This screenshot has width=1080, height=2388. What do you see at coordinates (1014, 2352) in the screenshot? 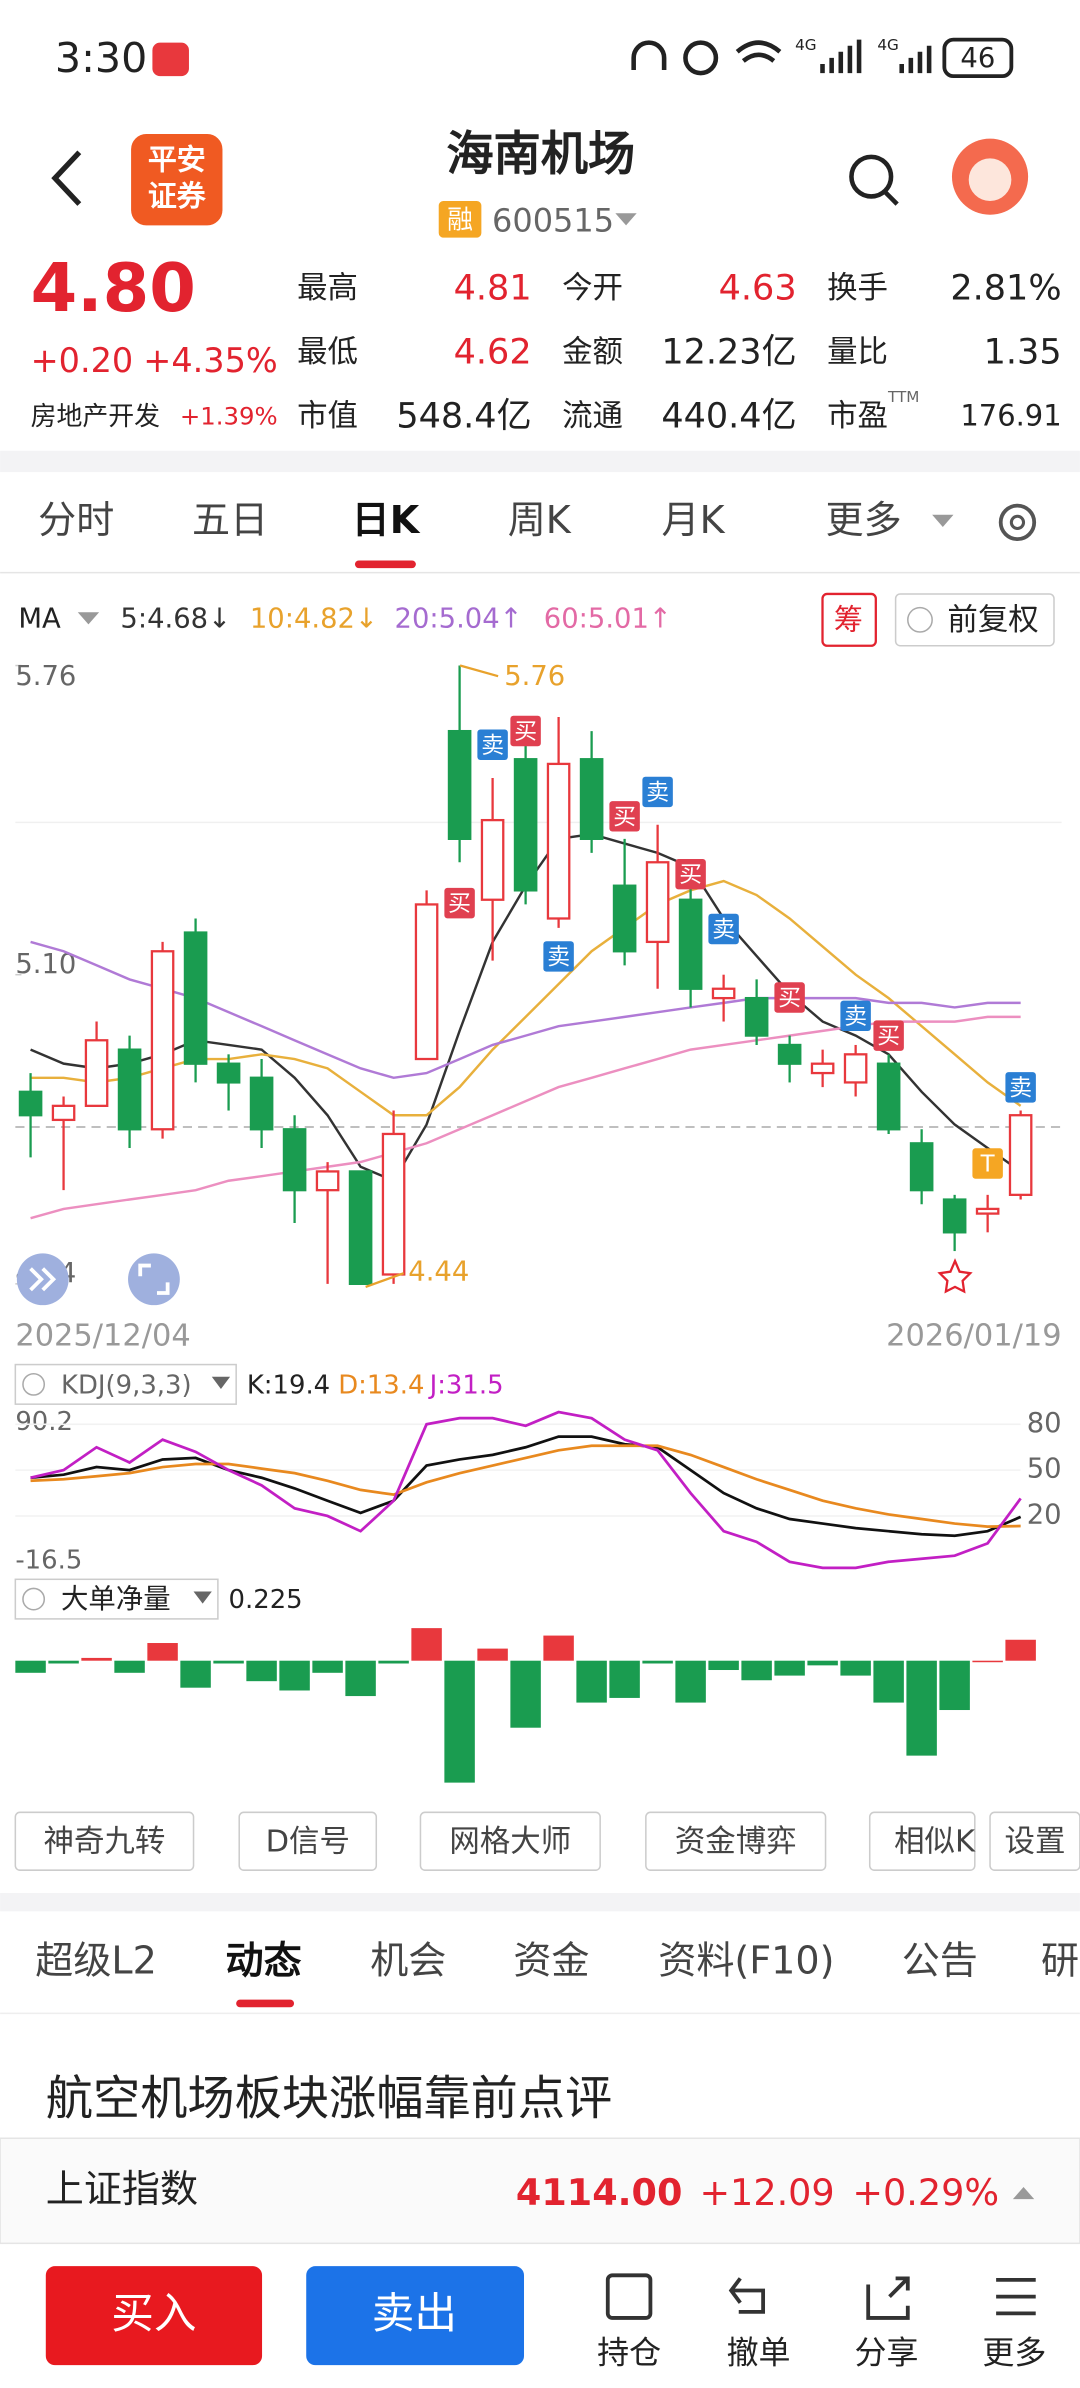
I see `action-label: 更多` at bounding box center [1014, 2352].